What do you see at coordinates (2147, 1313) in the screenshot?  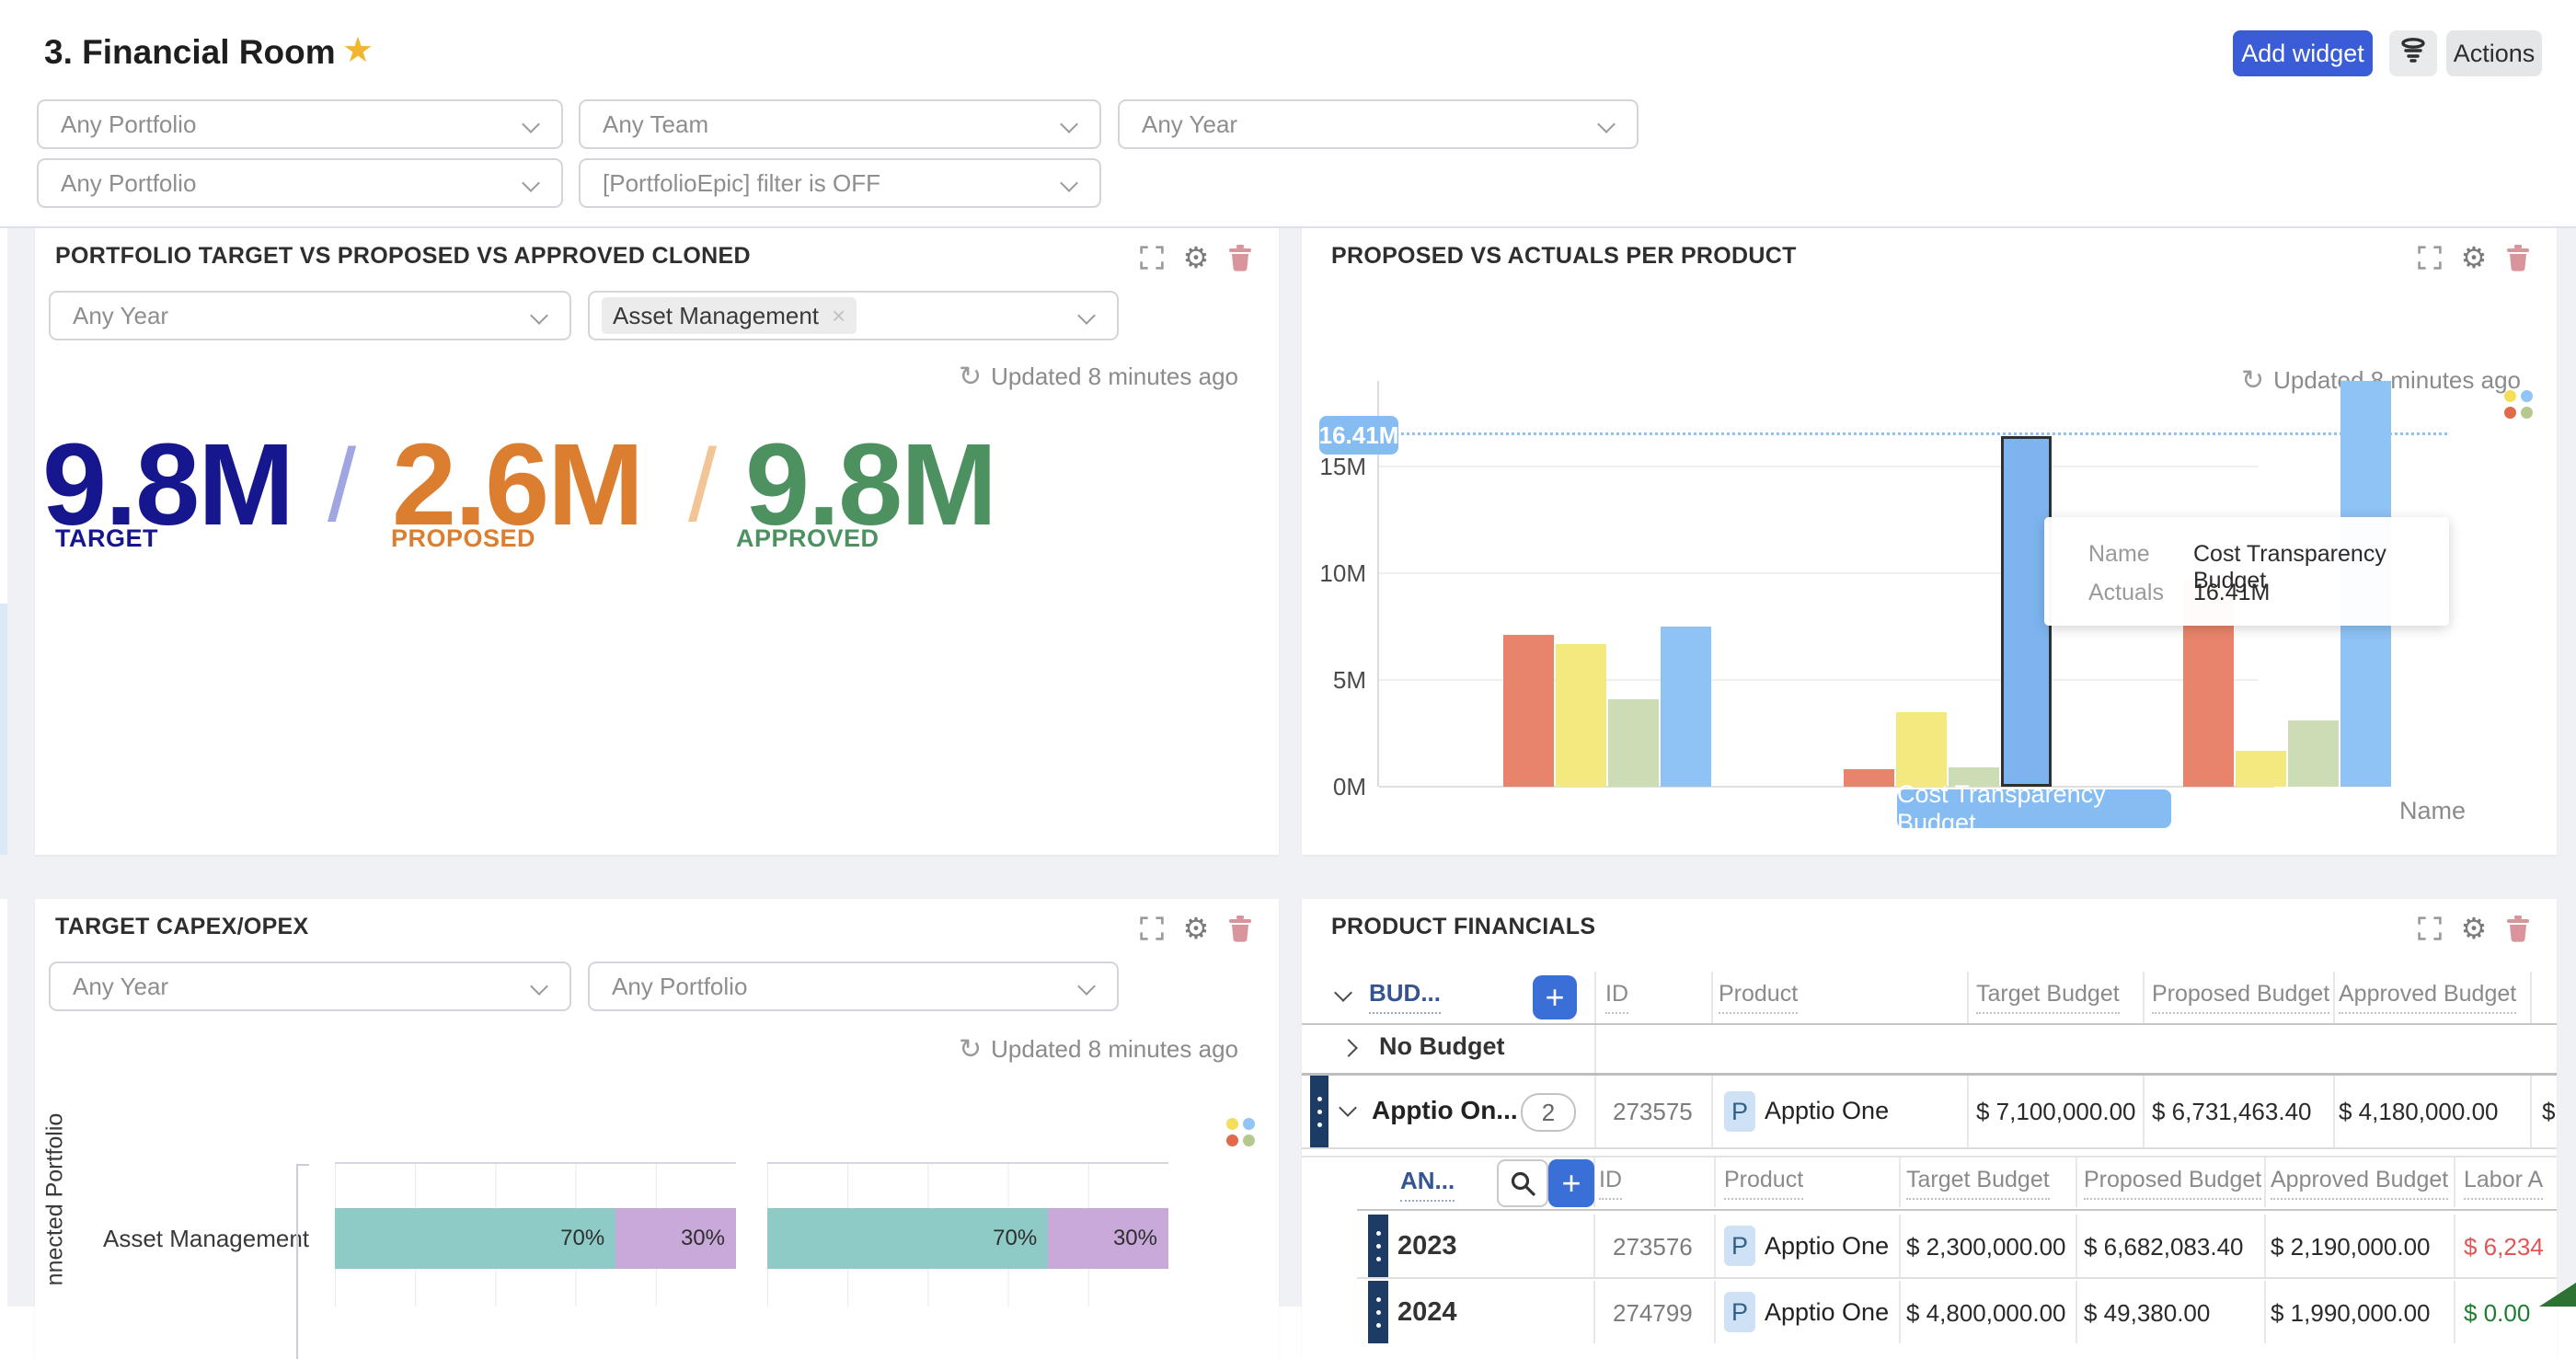 I see `cell-proposed-budget: $ 49,380.00` at bounding box center [2147, 1313].